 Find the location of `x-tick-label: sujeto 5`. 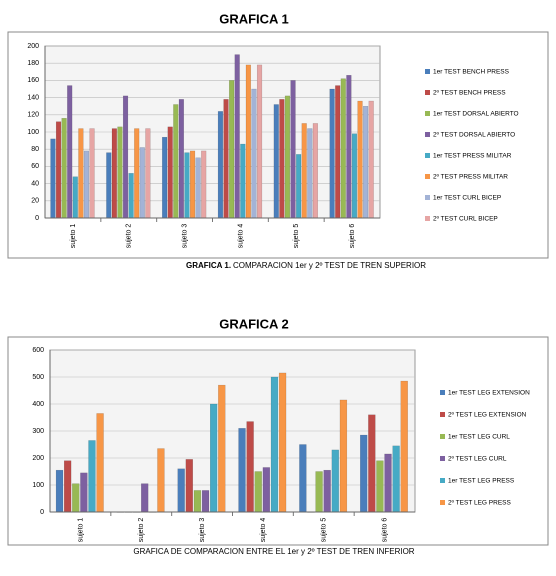

x-tick-label: sujeto 5 is located at coordinates (324, 530).